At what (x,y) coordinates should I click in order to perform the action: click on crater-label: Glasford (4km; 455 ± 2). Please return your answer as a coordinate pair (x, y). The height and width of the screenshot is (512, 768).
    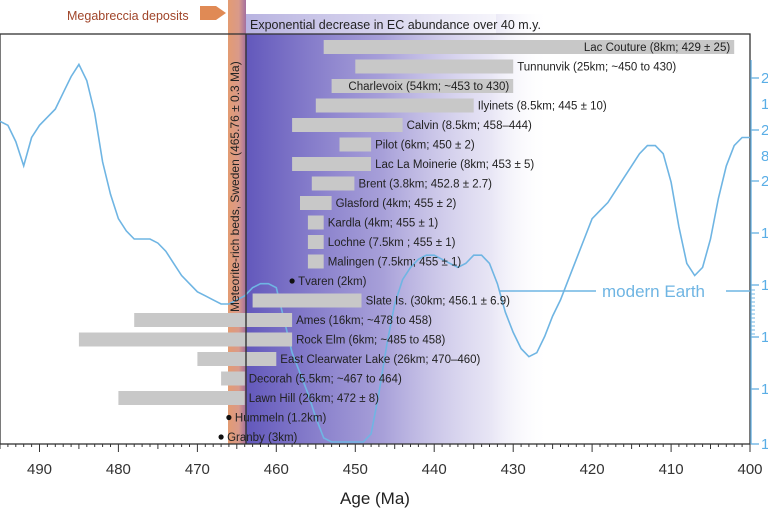
    Looking at the image, I should click on (396, 204).